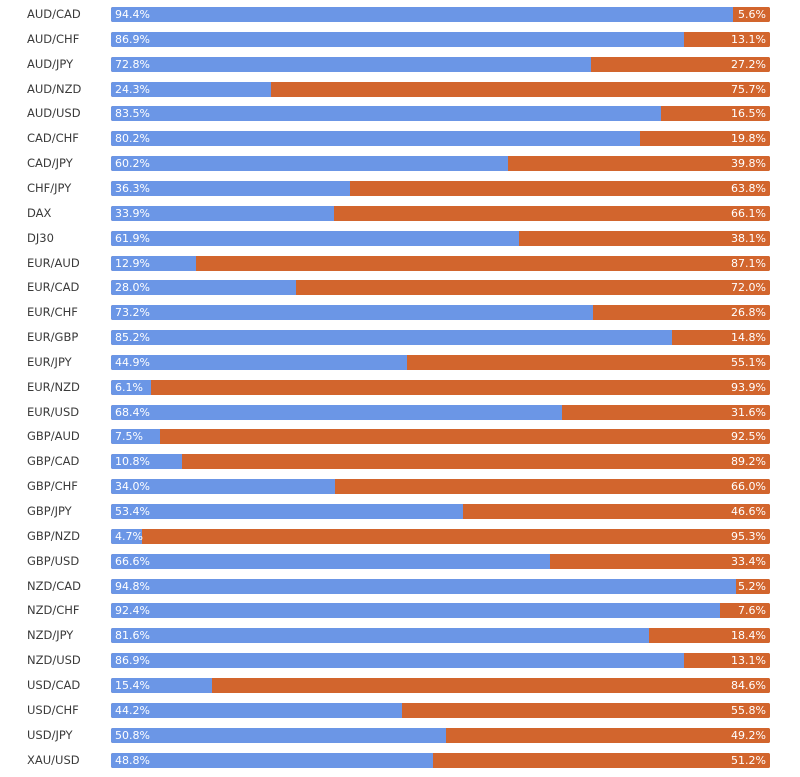 The image size is (800, 777). I want to click on data-label-short: 19.8%, so click(748, 138).